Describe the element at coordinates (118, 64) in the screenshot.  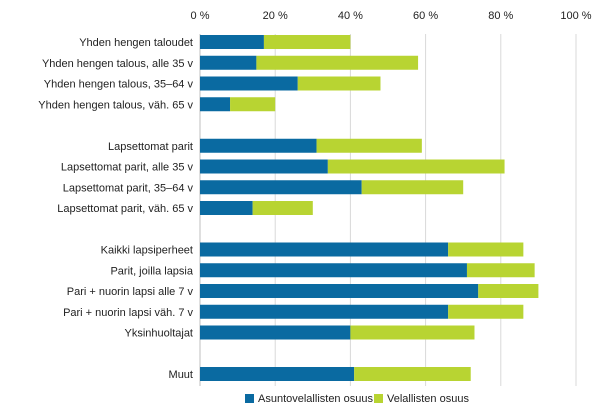
I see `category-label: Yhden hengen talous, alle 35 v` at that location.